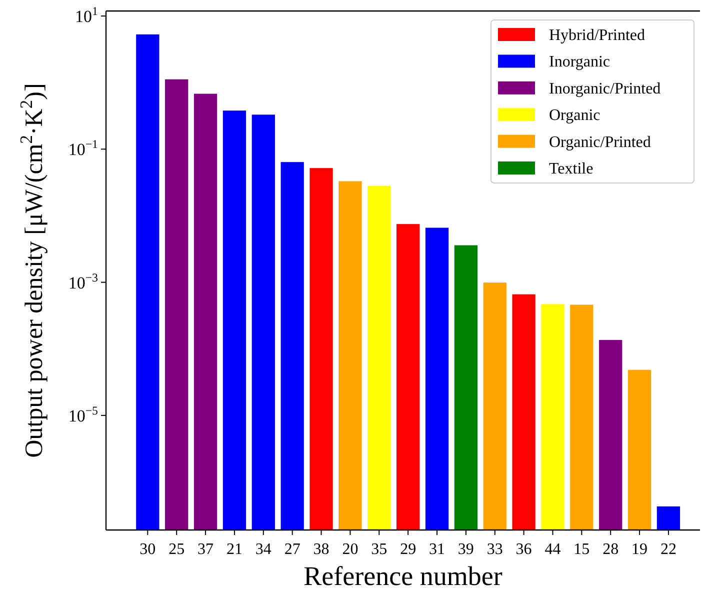 Image resolution: width=701 pixels, height=593 pixels. What do you see at coordinates (605, 89) in the screenshot?
I see `legend-label: Inorganic/Printed` at bounding box center [605, 89].